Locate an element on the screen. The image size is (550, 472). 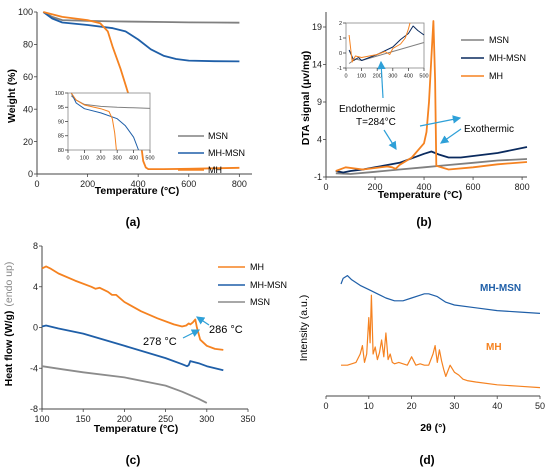
legend-c-msn: MSN is located at coordinates (260, 302).